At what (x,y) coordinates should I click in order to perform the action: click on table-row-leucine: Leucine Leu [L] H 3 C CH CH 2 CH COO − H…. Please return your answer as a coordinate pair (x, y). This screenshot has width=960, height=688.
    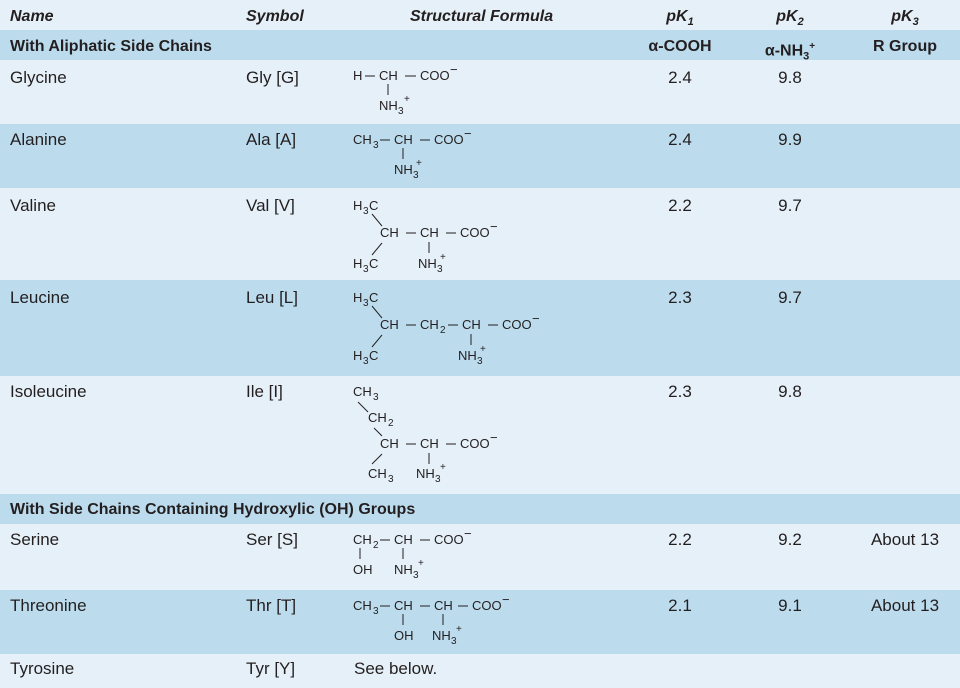
    Looking at the image, I should click on (480, 328).